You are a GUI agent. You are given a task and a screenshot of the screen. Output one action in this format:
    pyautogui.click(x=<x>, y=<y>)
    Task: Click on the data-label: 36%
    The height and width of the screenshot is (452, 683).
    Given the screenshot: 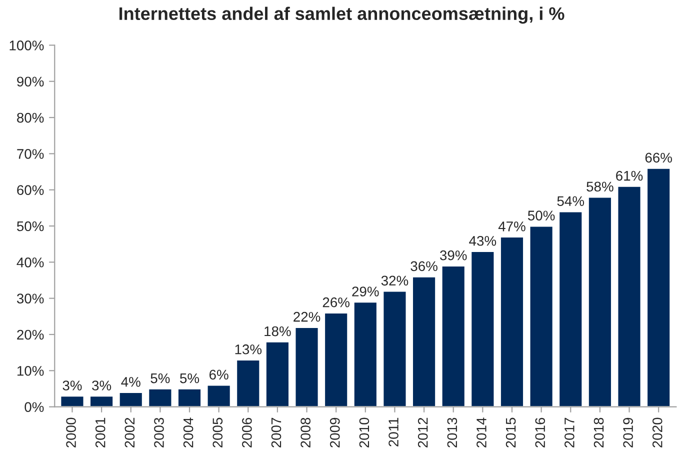 What is the action you would take?
    pyautogui.click(x=424, y=266)
    